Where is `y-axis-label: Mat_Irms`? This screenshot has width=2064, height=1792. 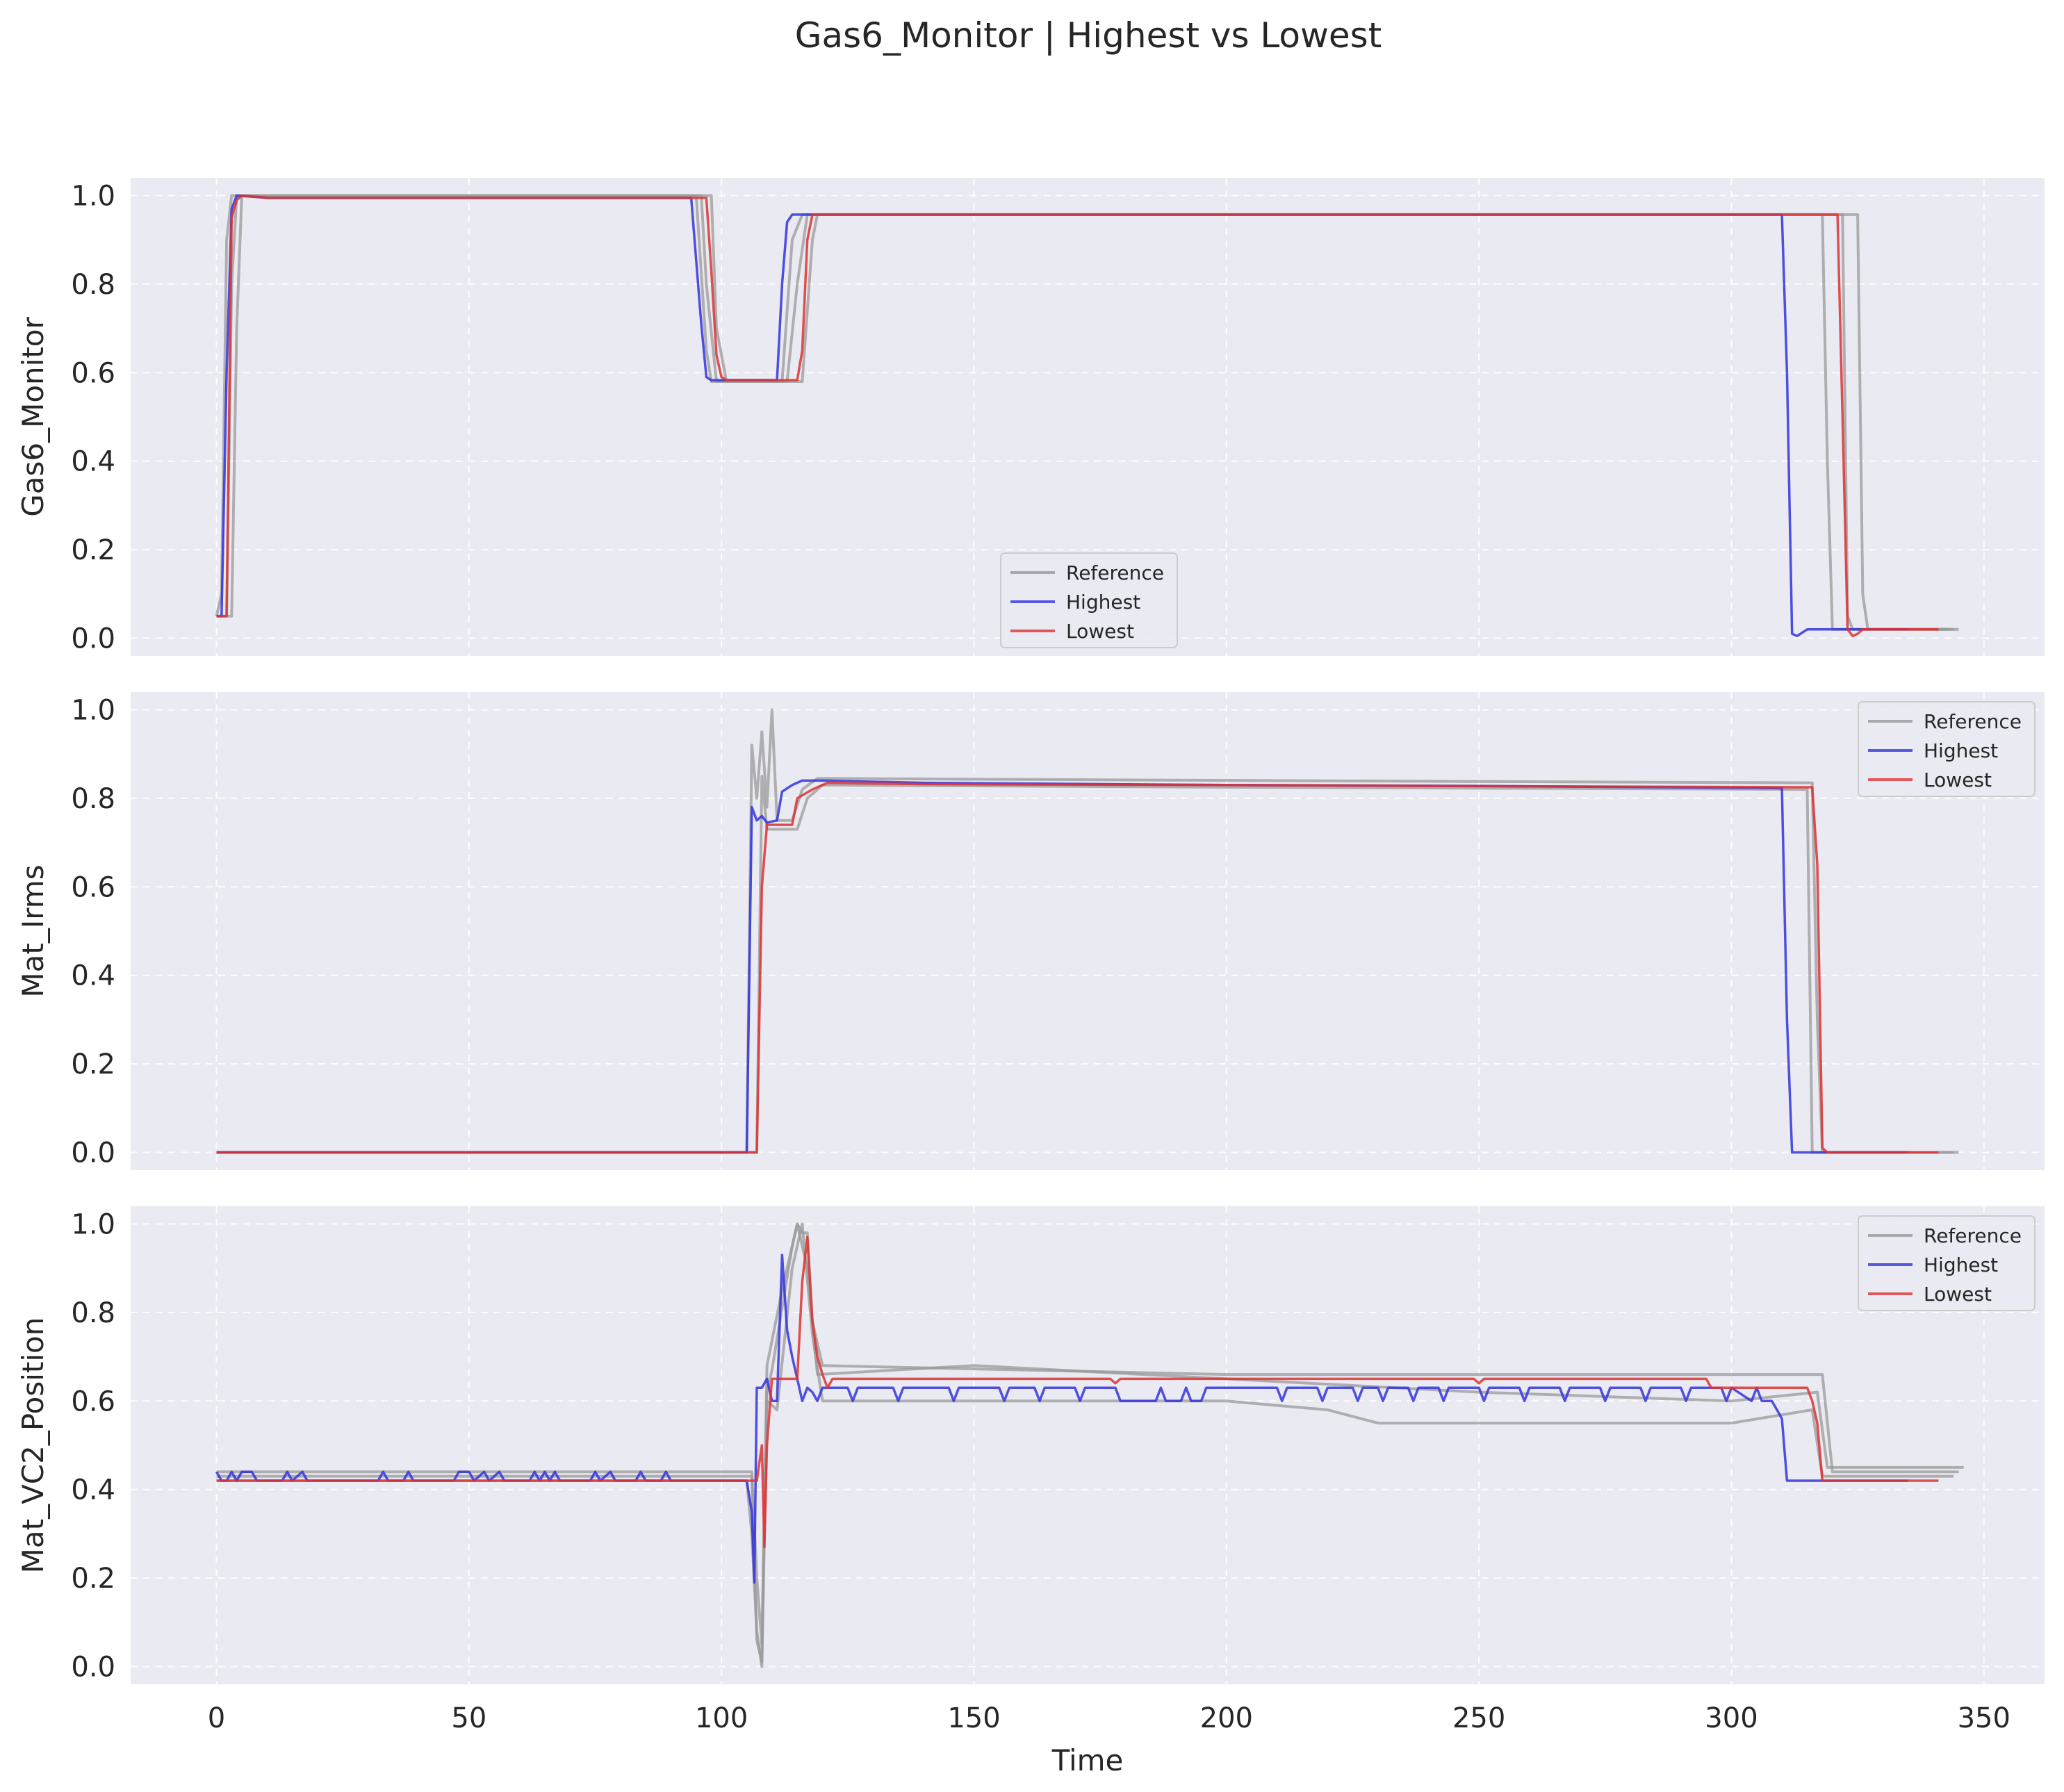 y-axis-label: Mat_Irms is located at coordinates (33, 931).